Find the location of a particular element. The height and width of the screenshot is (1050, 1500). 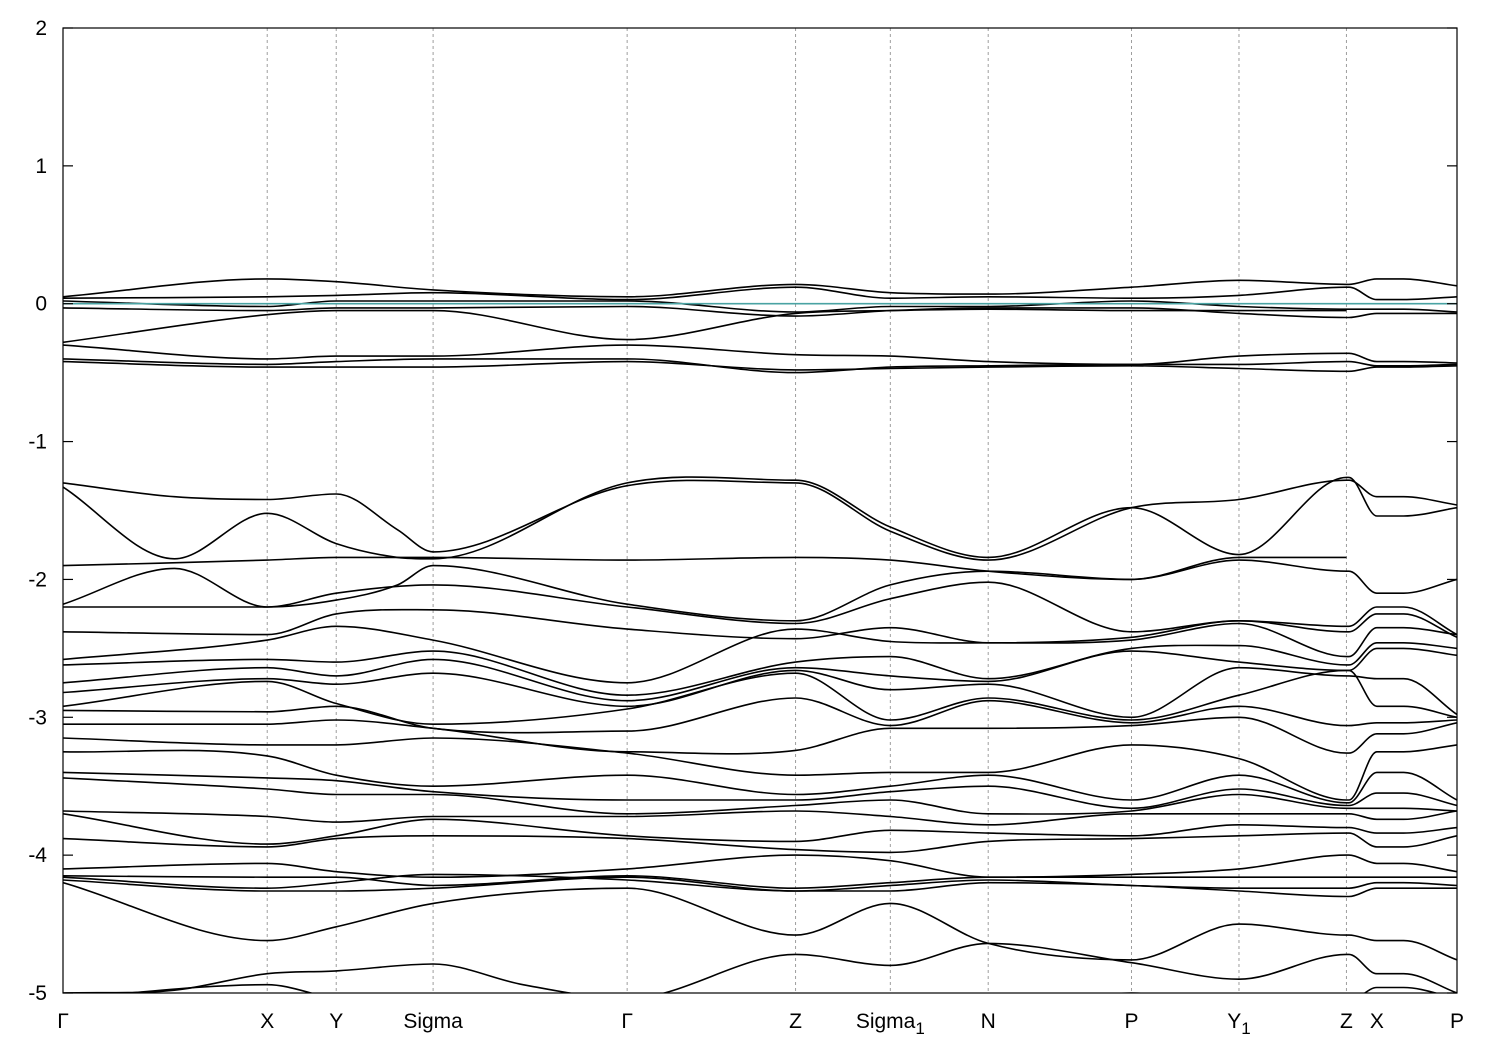

x-tick-label: Y is located at coordinates (336, 1021).